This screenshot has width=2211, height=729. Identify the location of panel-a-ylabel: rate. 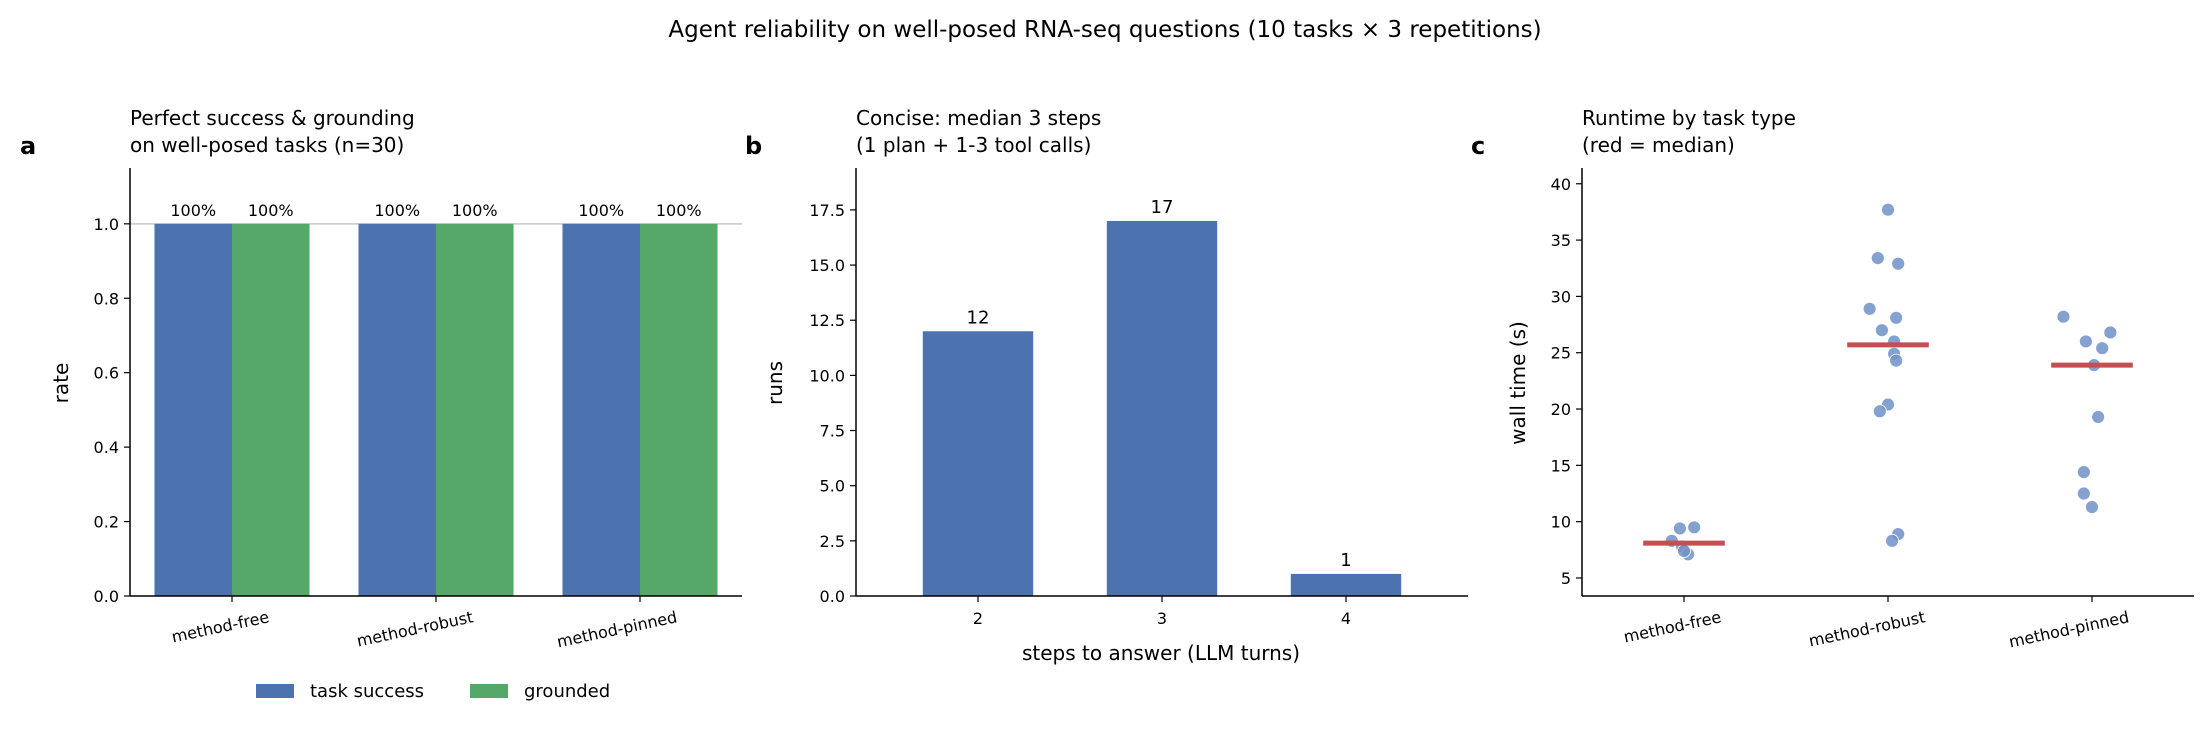
(61, 383).